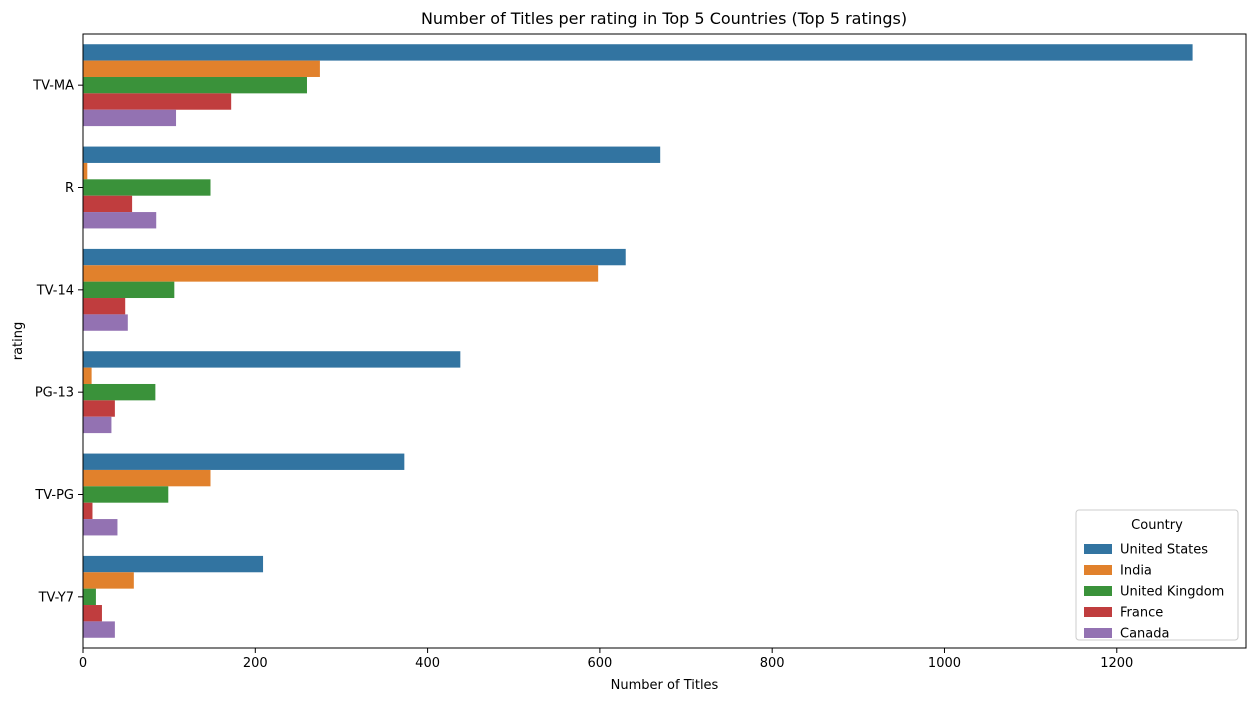  I want to click on bar-canada-tv-y7, so click(99, 629).